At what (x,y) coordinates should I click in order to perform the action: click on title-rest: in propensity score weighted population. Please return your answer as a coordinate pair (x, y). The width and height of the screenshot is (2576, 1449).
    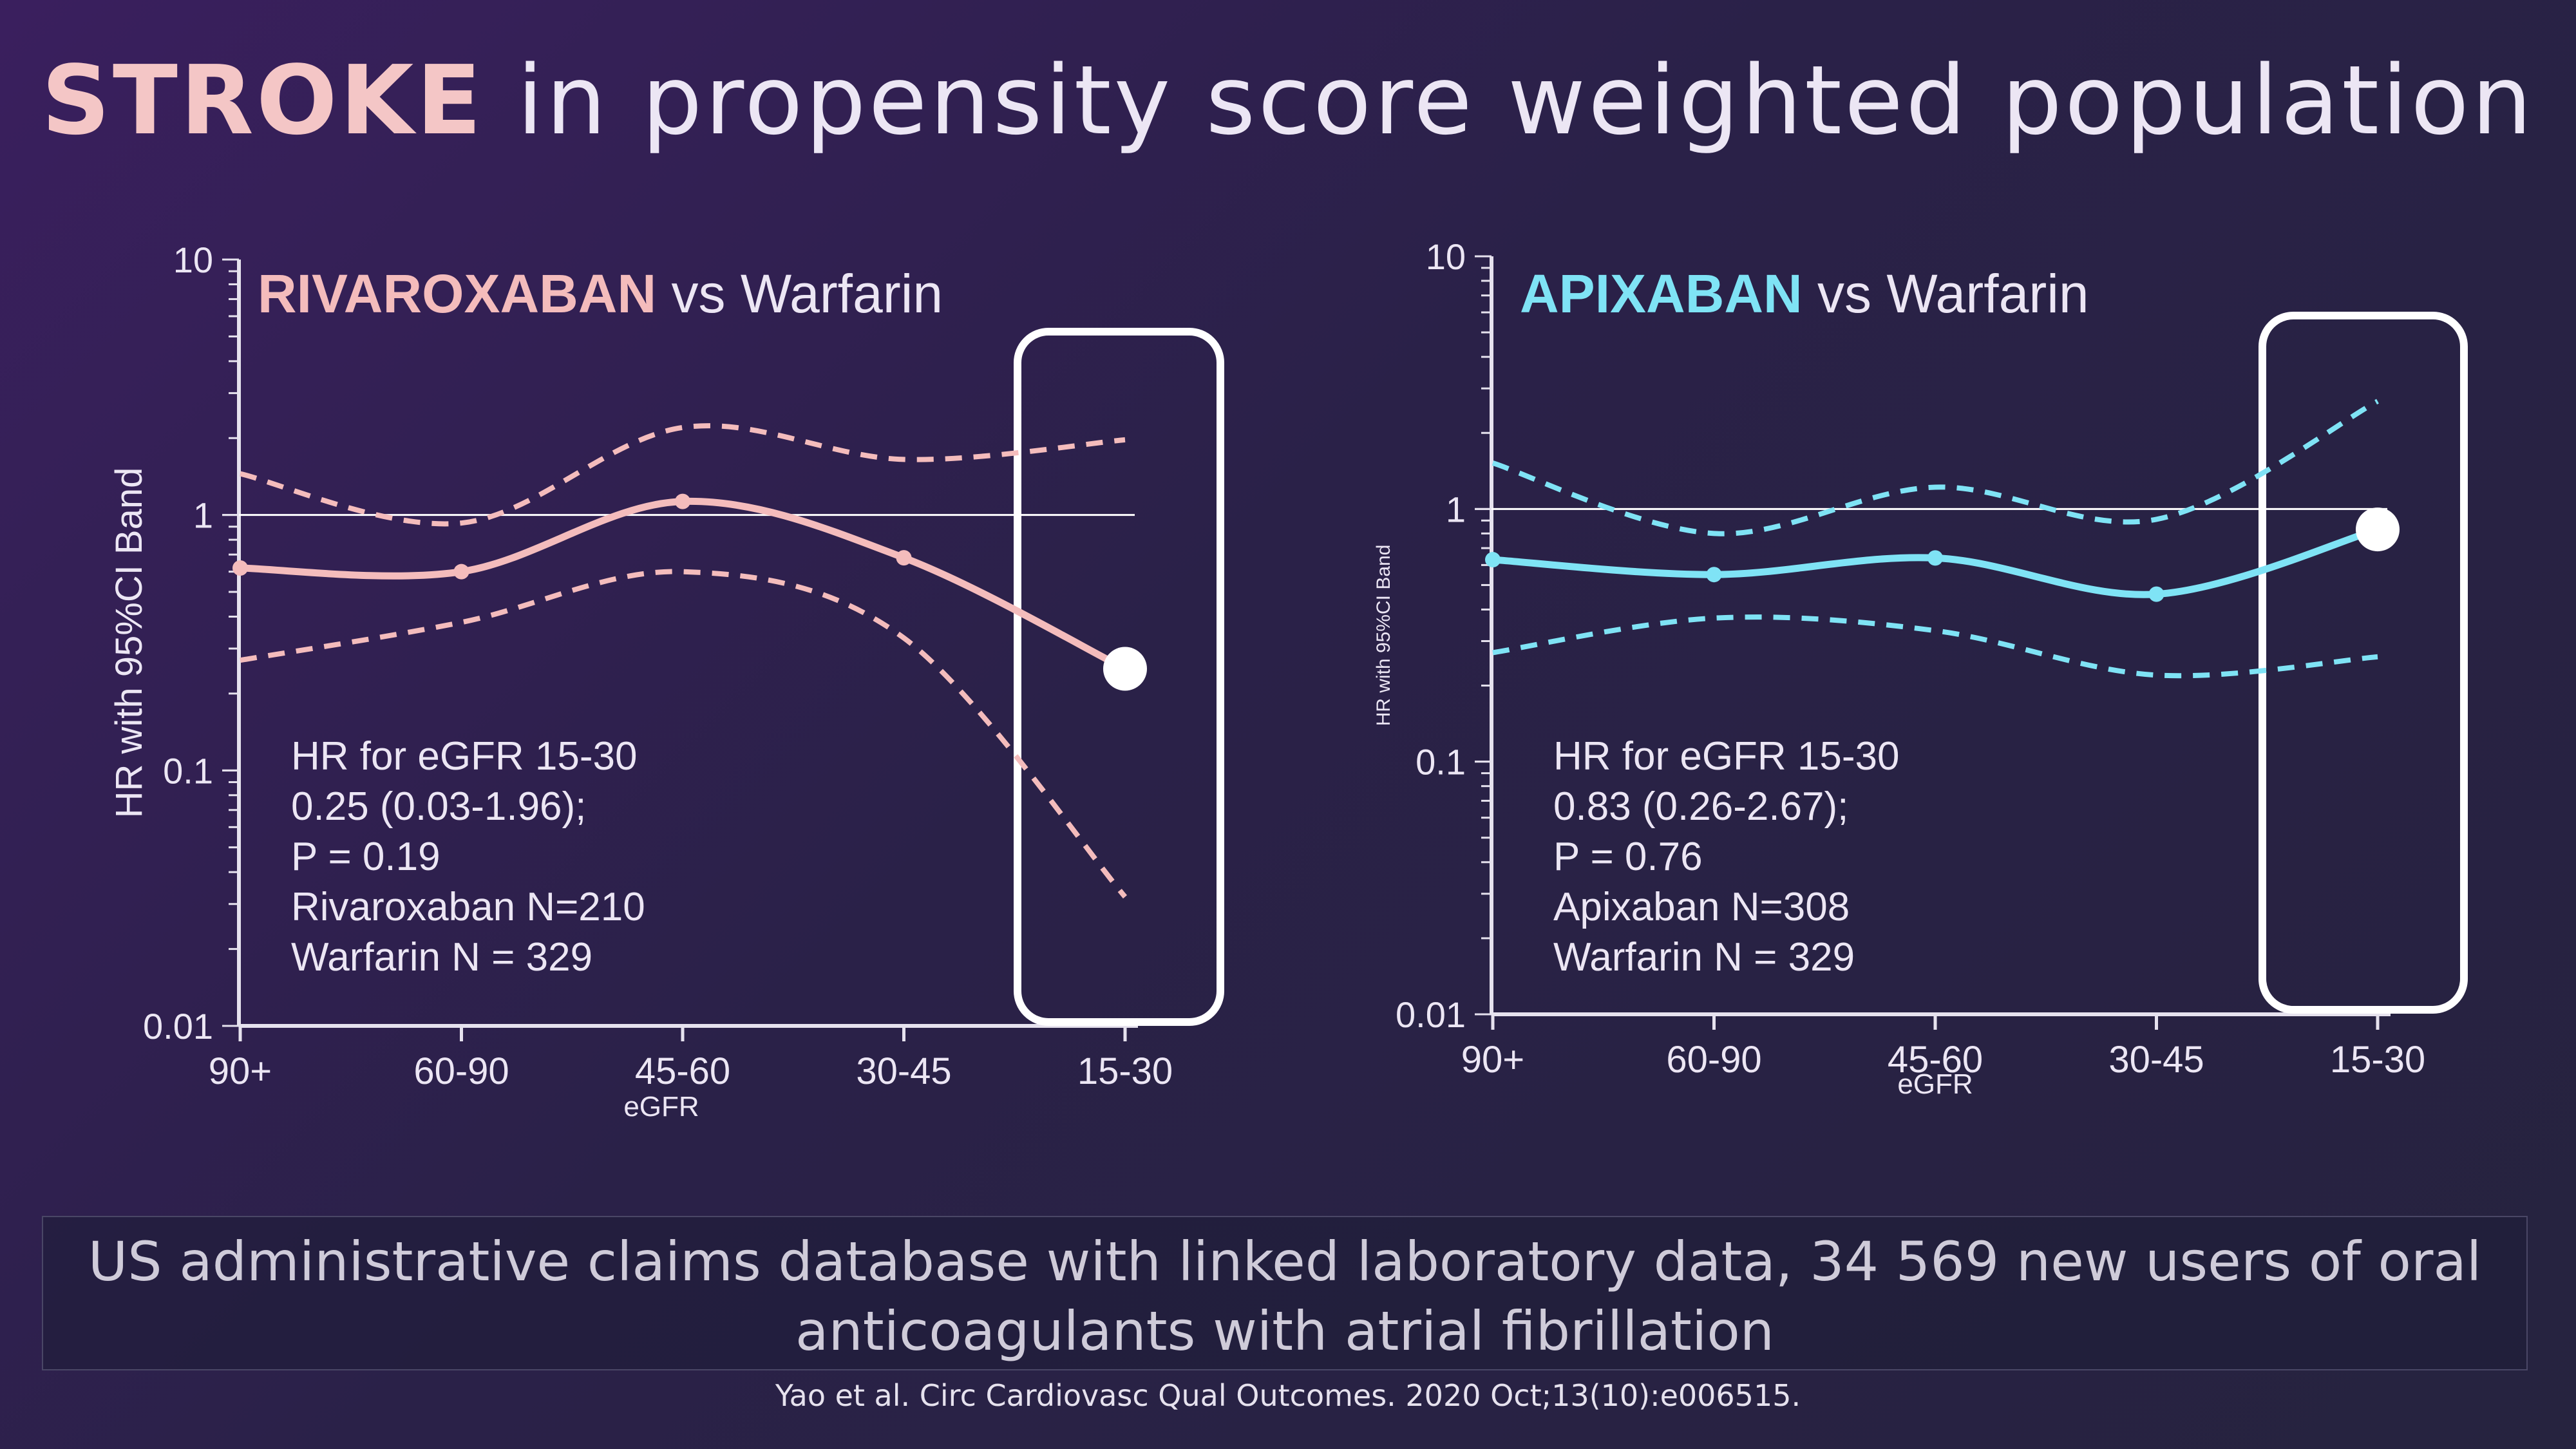
    Looking at the image, I should click on (1510, 100).